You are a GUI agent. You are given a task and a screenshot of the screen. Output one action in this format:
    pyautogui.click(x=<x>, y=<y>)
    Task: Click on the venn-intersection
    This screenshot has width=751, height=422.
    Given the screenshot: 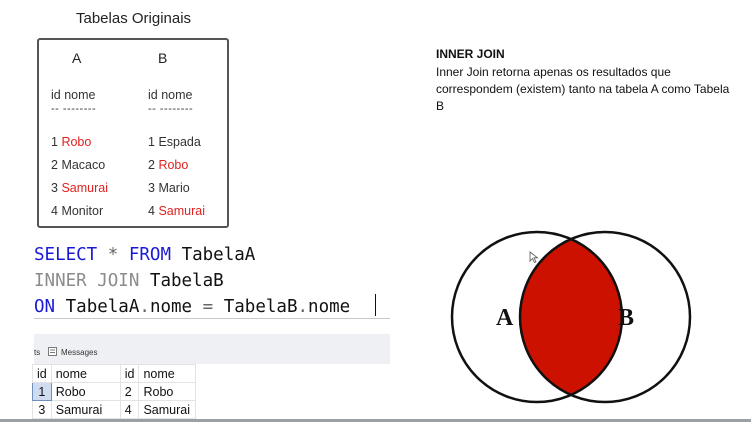 What is the action you would take?
    pyautogui.click(x=571, y=317)
    